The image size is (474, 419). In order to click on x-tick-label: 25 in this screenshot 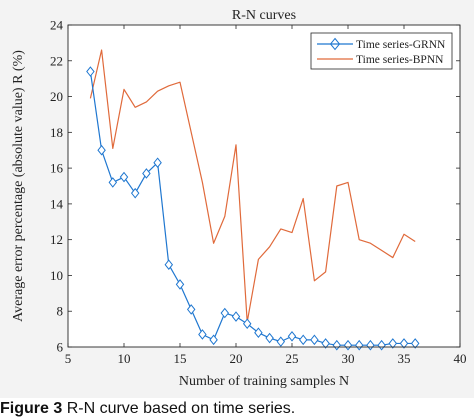, I will do `click(292, 358)`.